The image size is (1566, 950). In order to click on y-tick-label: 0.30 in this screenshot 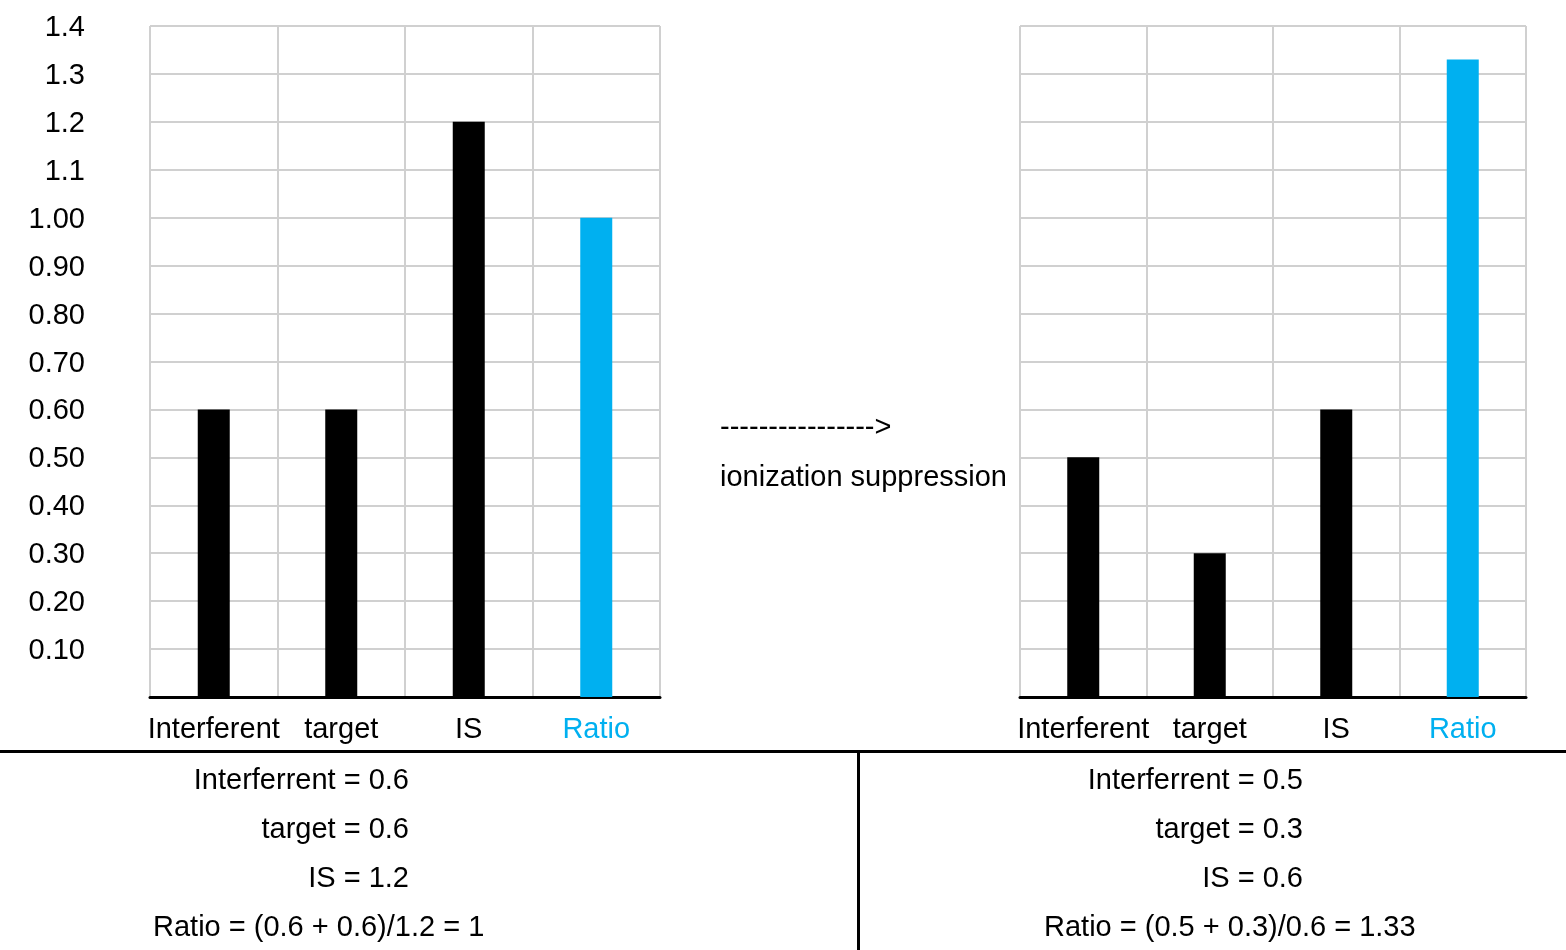, I will do `click(56, 553)`.